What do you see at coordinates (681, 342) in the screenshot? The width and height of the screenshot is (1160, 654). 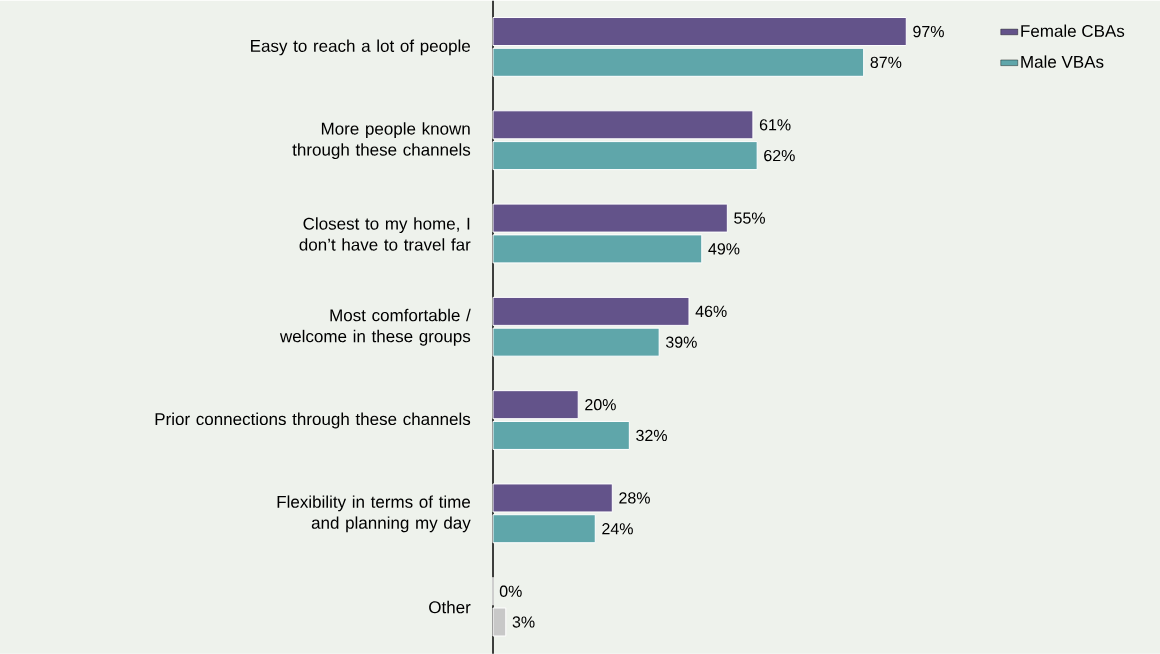 I see `data-label: 39%` at bounding box center [681, 342].